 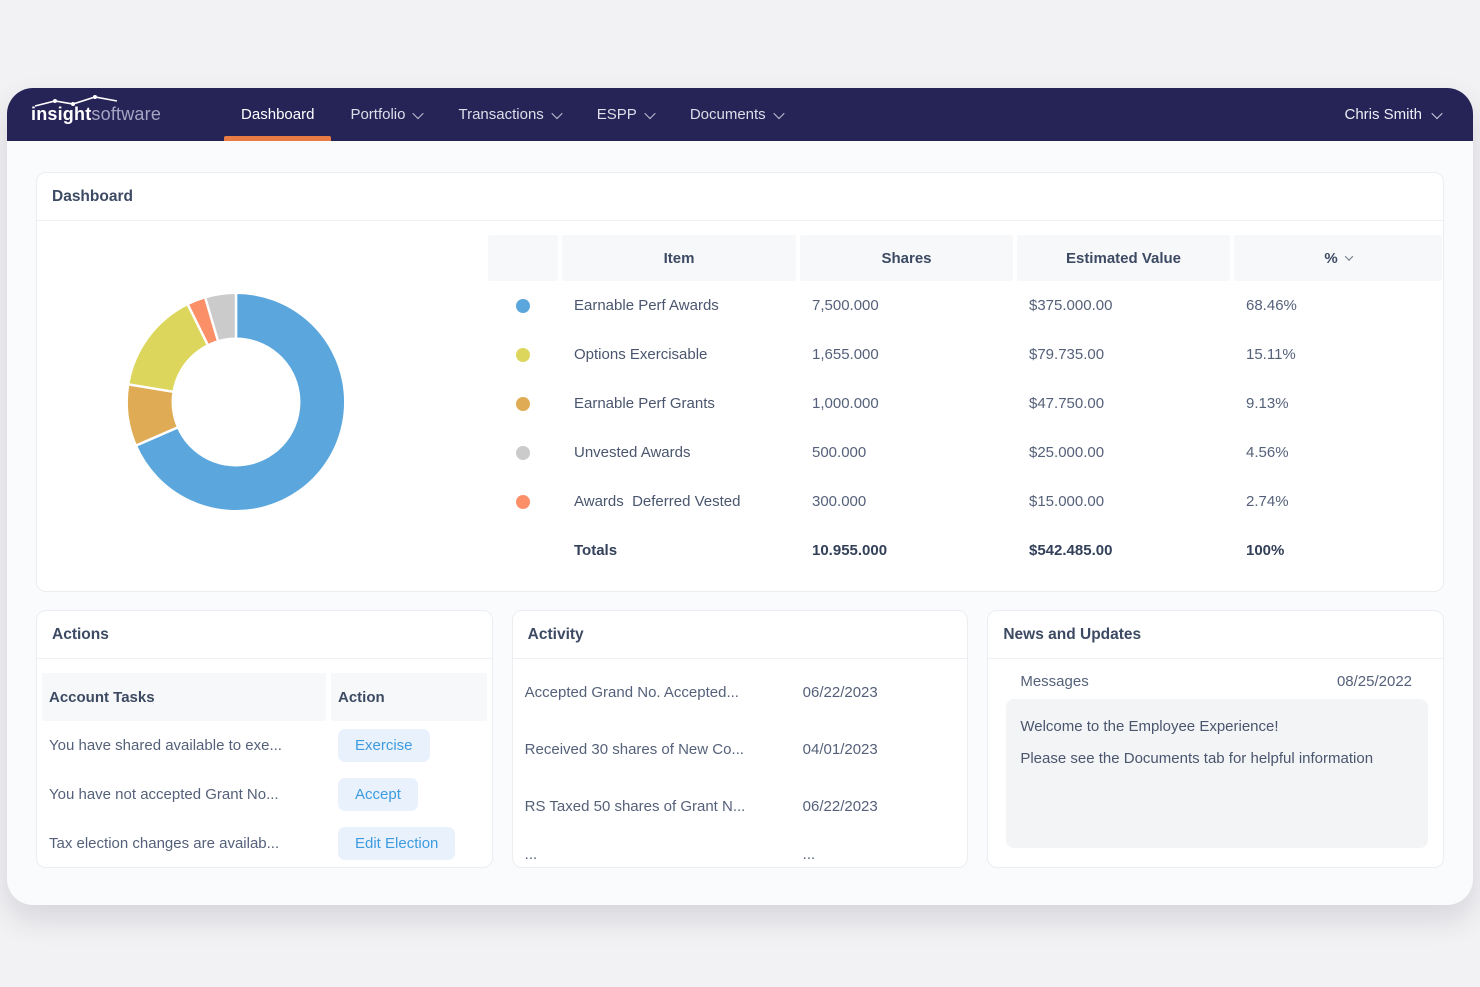 What do you see at coordinates (384, 745) in the screenshot?
I see `exercise-button: Exercise` at bounding box center [384, 745].